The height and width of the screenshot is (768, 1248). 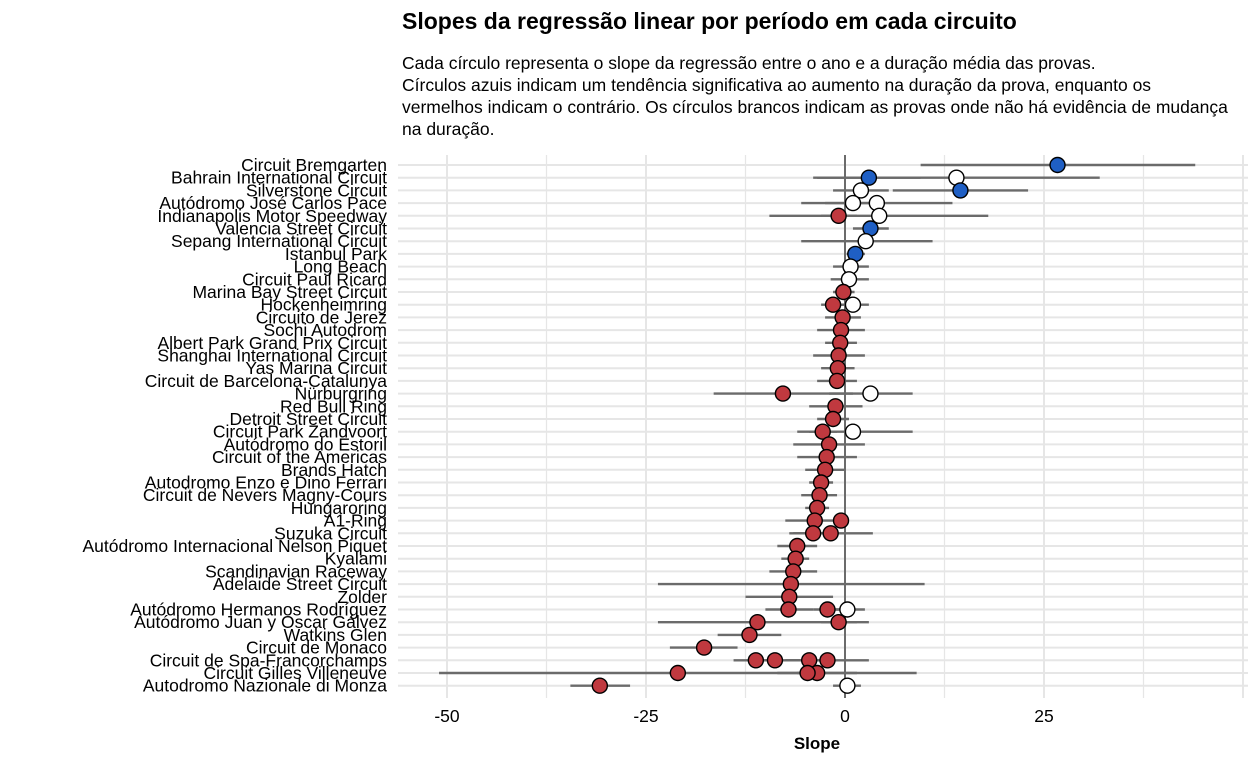 What do you see at coordinates (289, 292) in the screenshot?
I see `y-tick-label: Marina Bay Street Circuit` at bounding box center [289, 292].